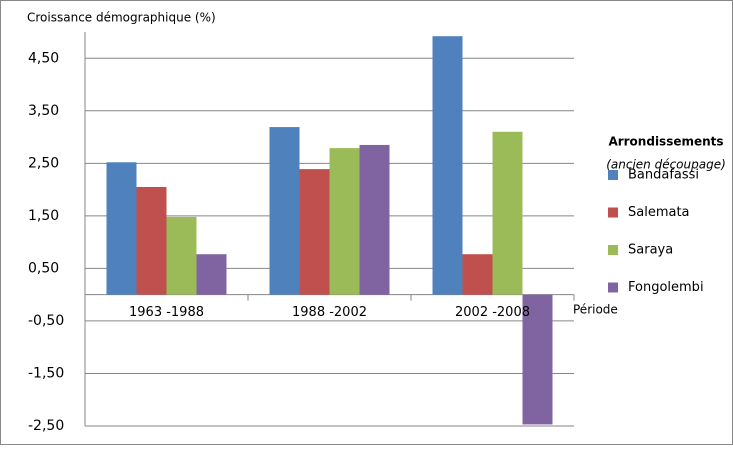 This screenshot has width=733, height=449. Describe the element at coordinates (46, 321) in the screenshot. I see `y-tick-label: -0,50` at that location.